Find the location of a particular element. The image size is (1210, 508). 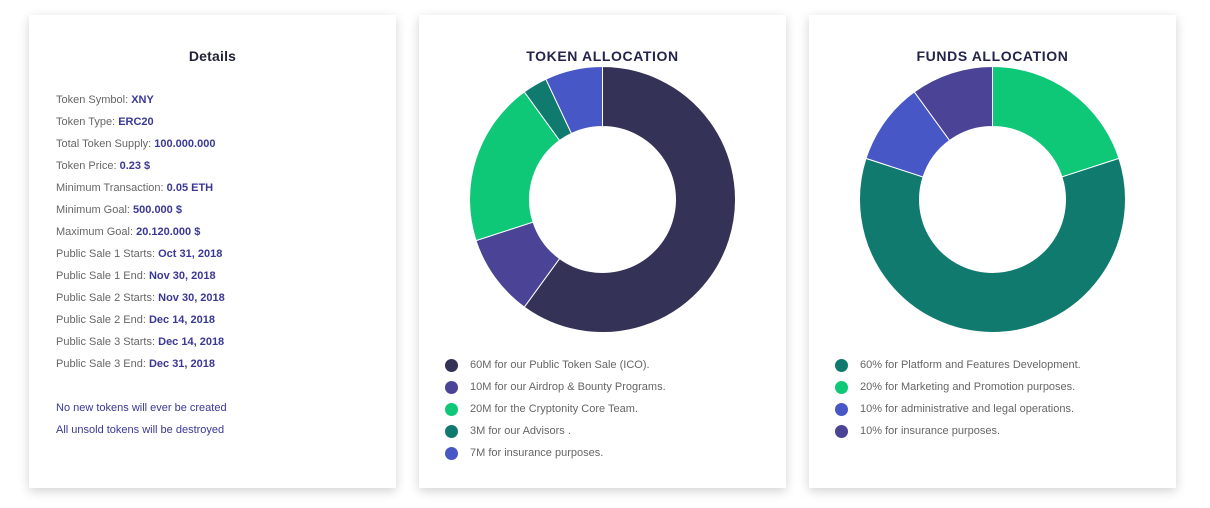

detail-row-sale1-end: Public Sale 1 End: Nov 30, 2018 is located at coordinates (140, 279).